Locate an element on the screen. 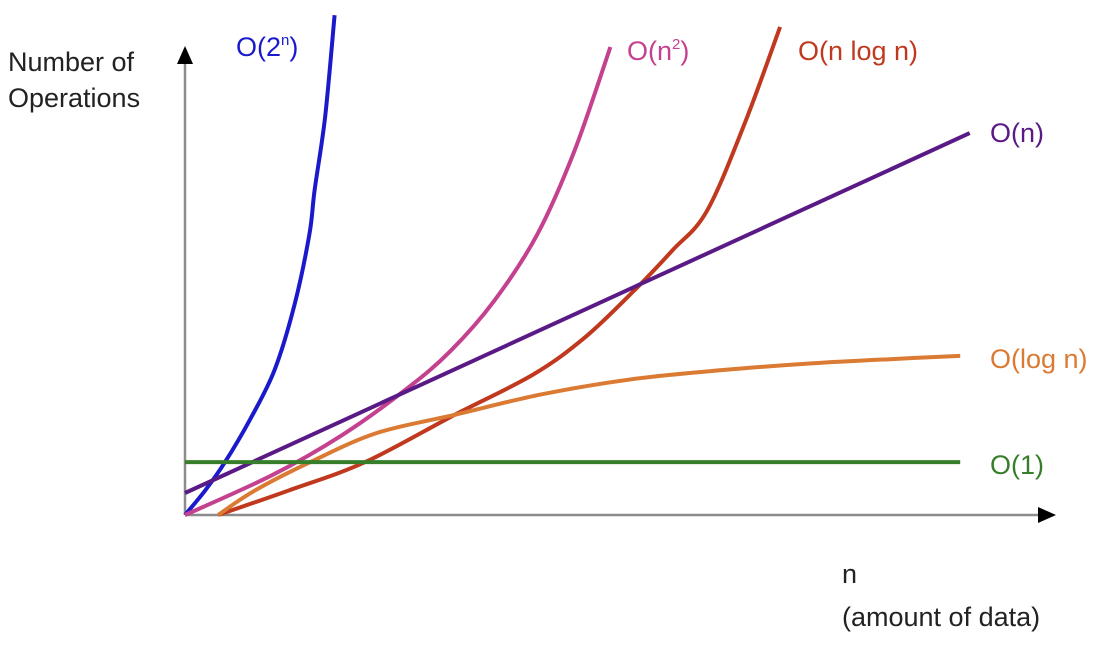 The image size is (1114, 647). series-label-base: O(2 is located at coordinates (259, 47).